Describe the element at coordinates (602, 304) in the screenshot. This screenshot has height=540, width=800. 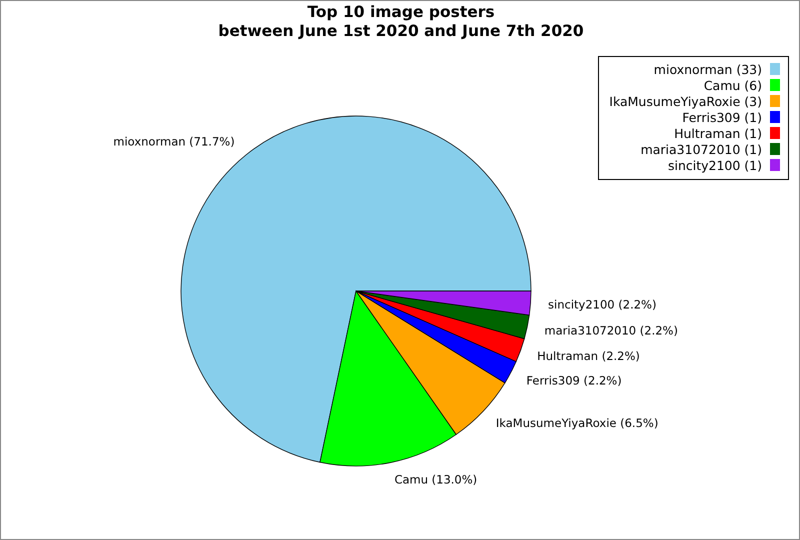
I see `data-label: sincity2100 (2.2%)` at that location.